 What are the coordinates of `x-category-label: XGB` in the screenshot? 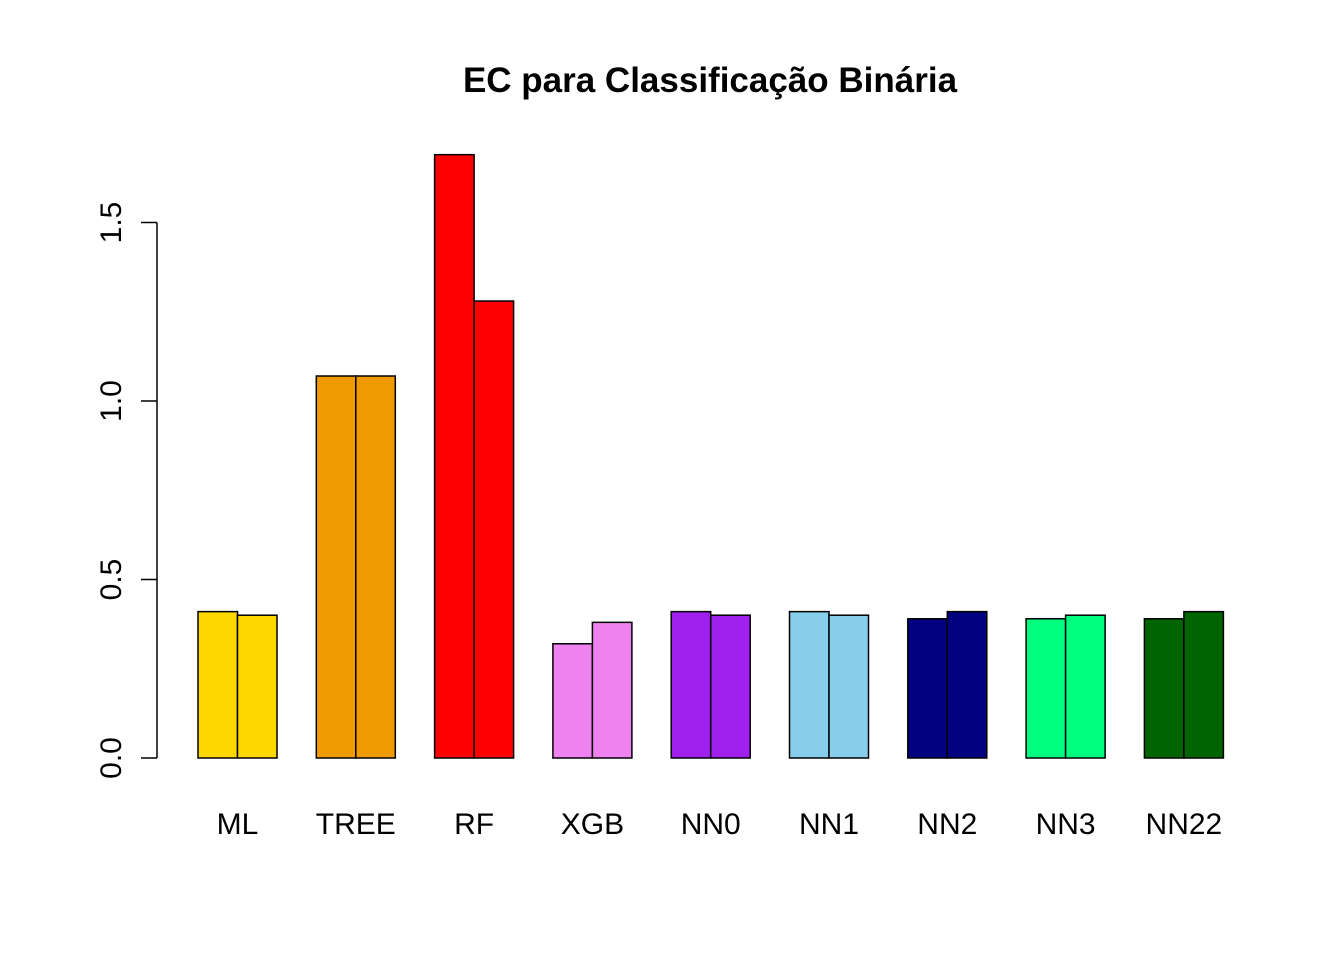 It's located at (592, 824).